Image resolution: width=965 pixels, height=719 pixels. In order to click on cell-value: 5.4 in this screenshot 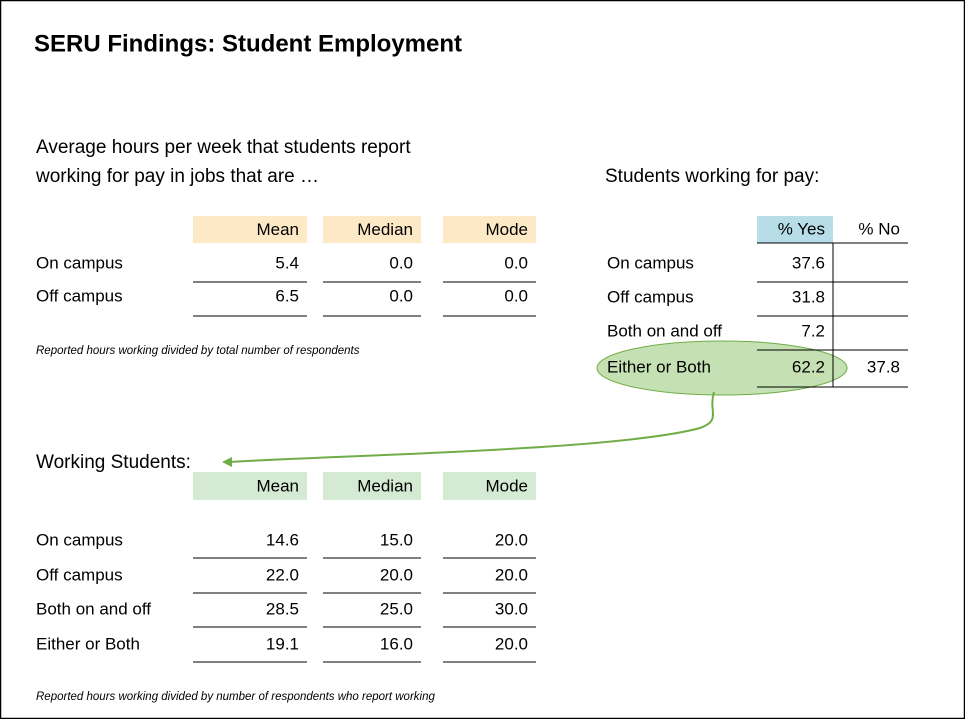, I will do `click(287, 262)`.